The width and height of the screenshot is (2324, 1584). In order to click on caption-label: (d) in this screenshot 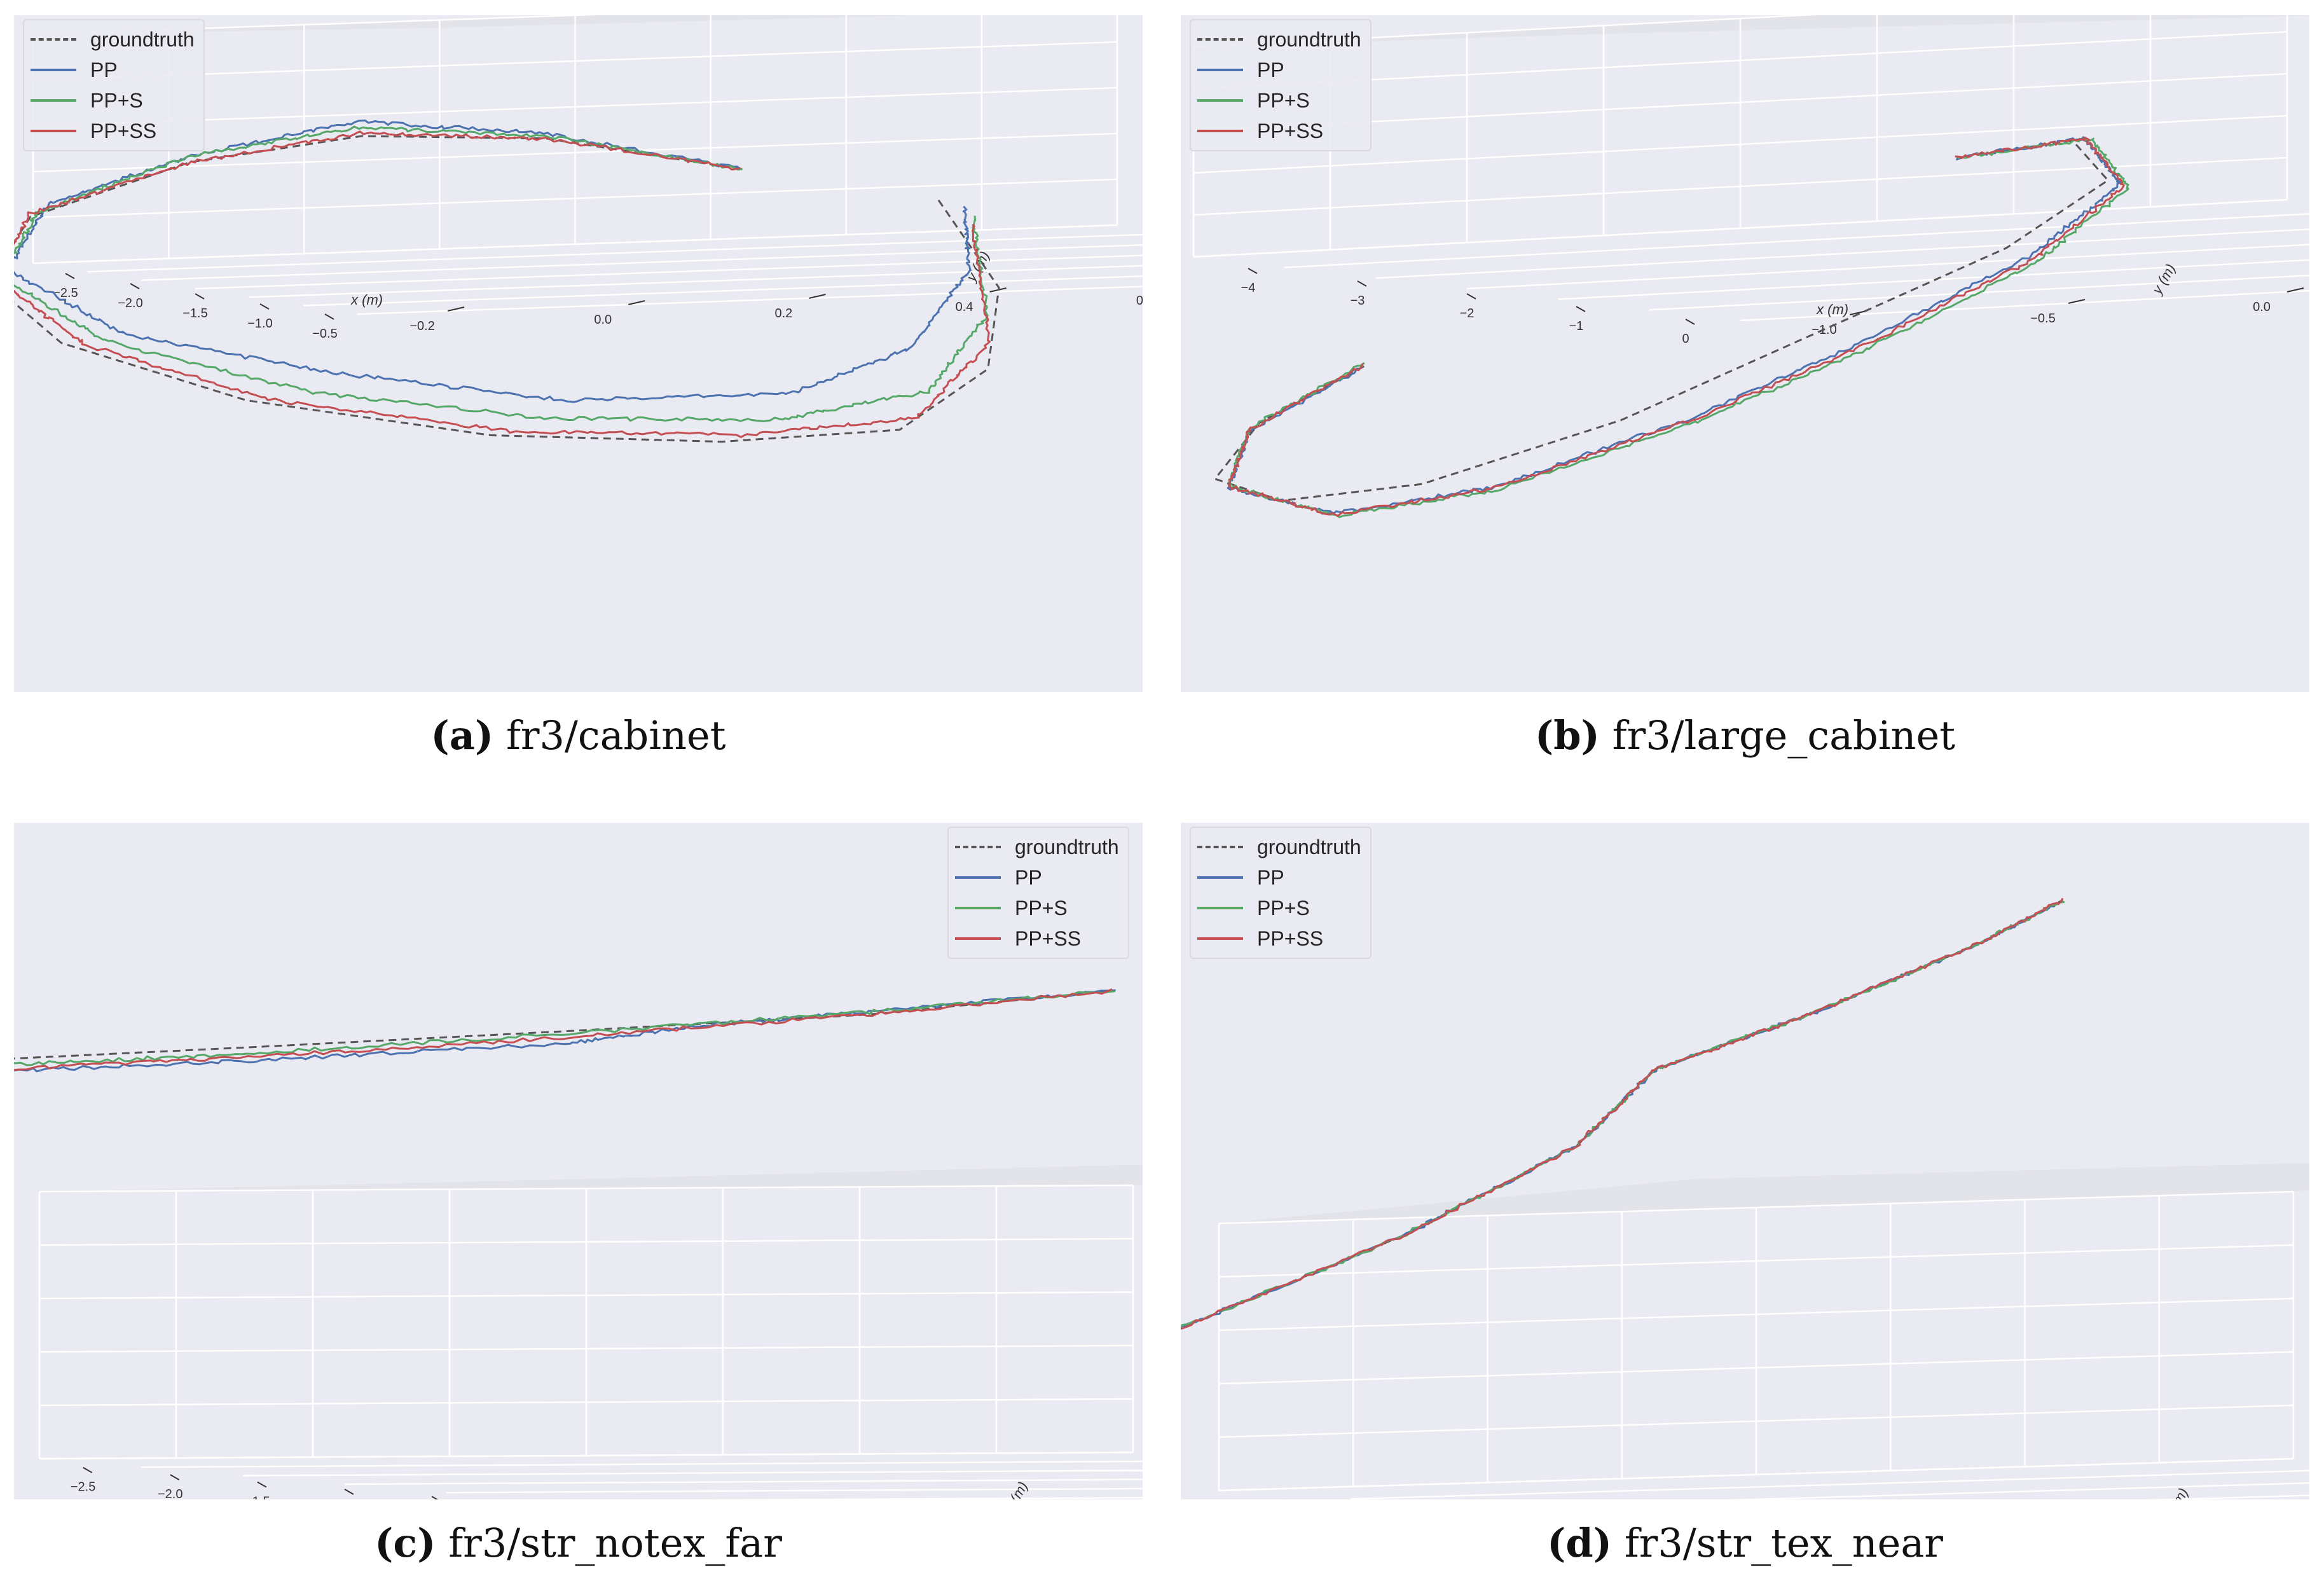, I will do `click(1579, 1543)`.